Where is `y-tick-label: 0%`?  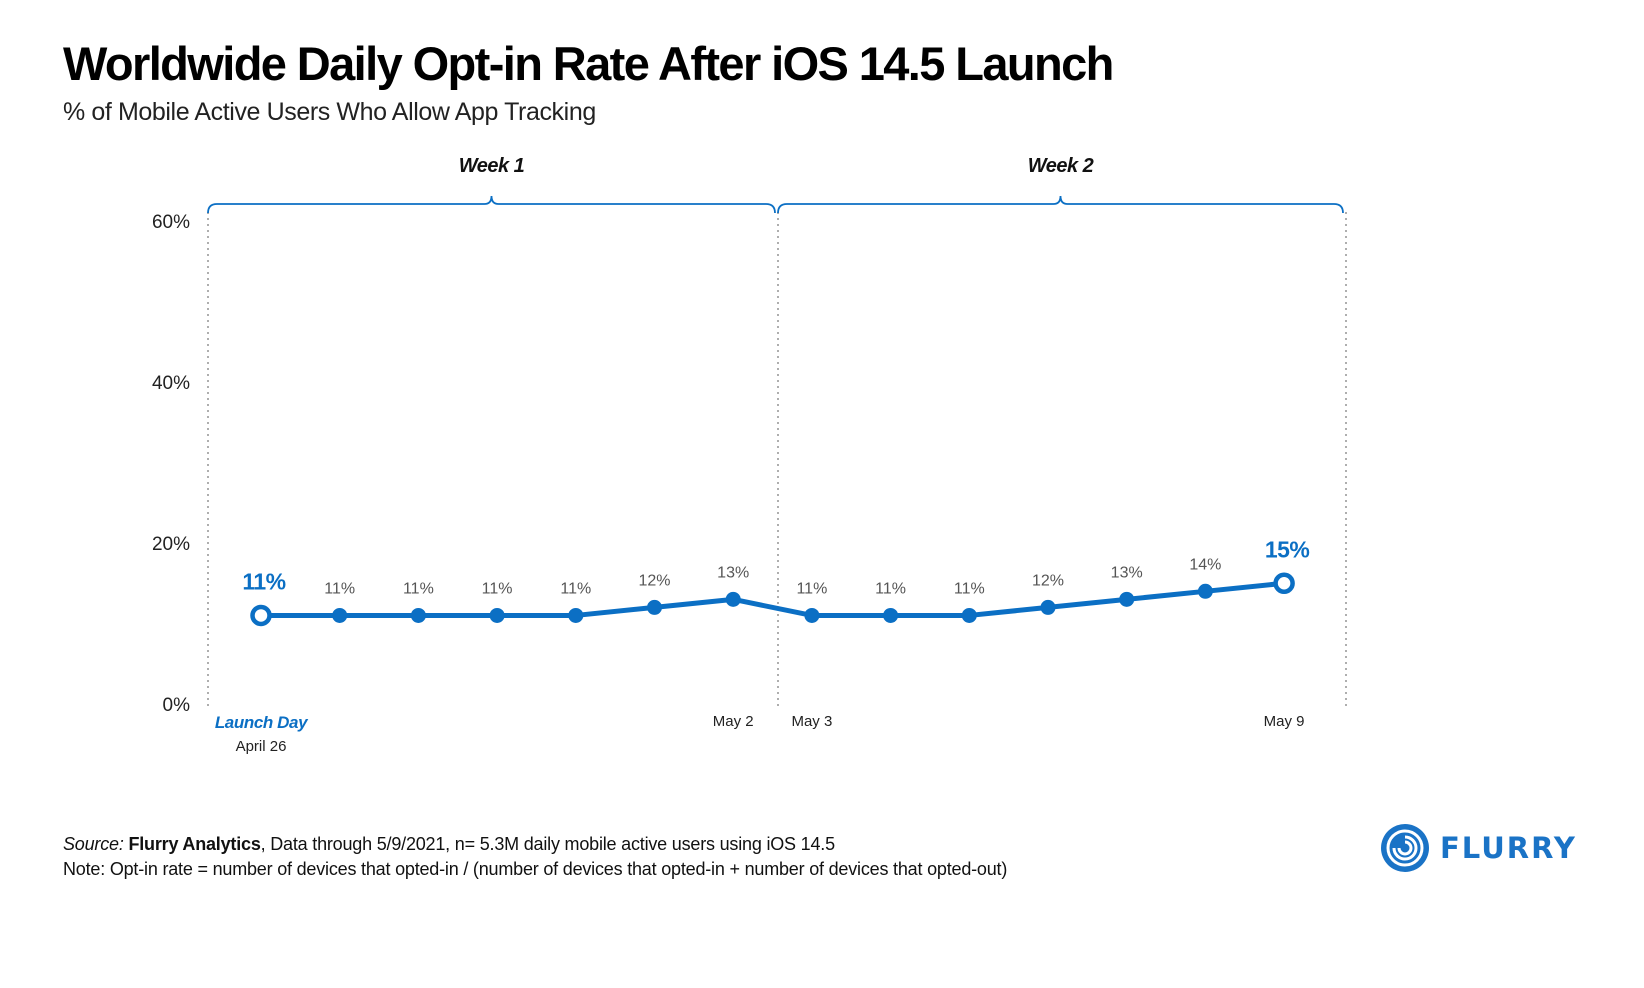
y-tick-label: 0% is located at coordinates (177, 705).